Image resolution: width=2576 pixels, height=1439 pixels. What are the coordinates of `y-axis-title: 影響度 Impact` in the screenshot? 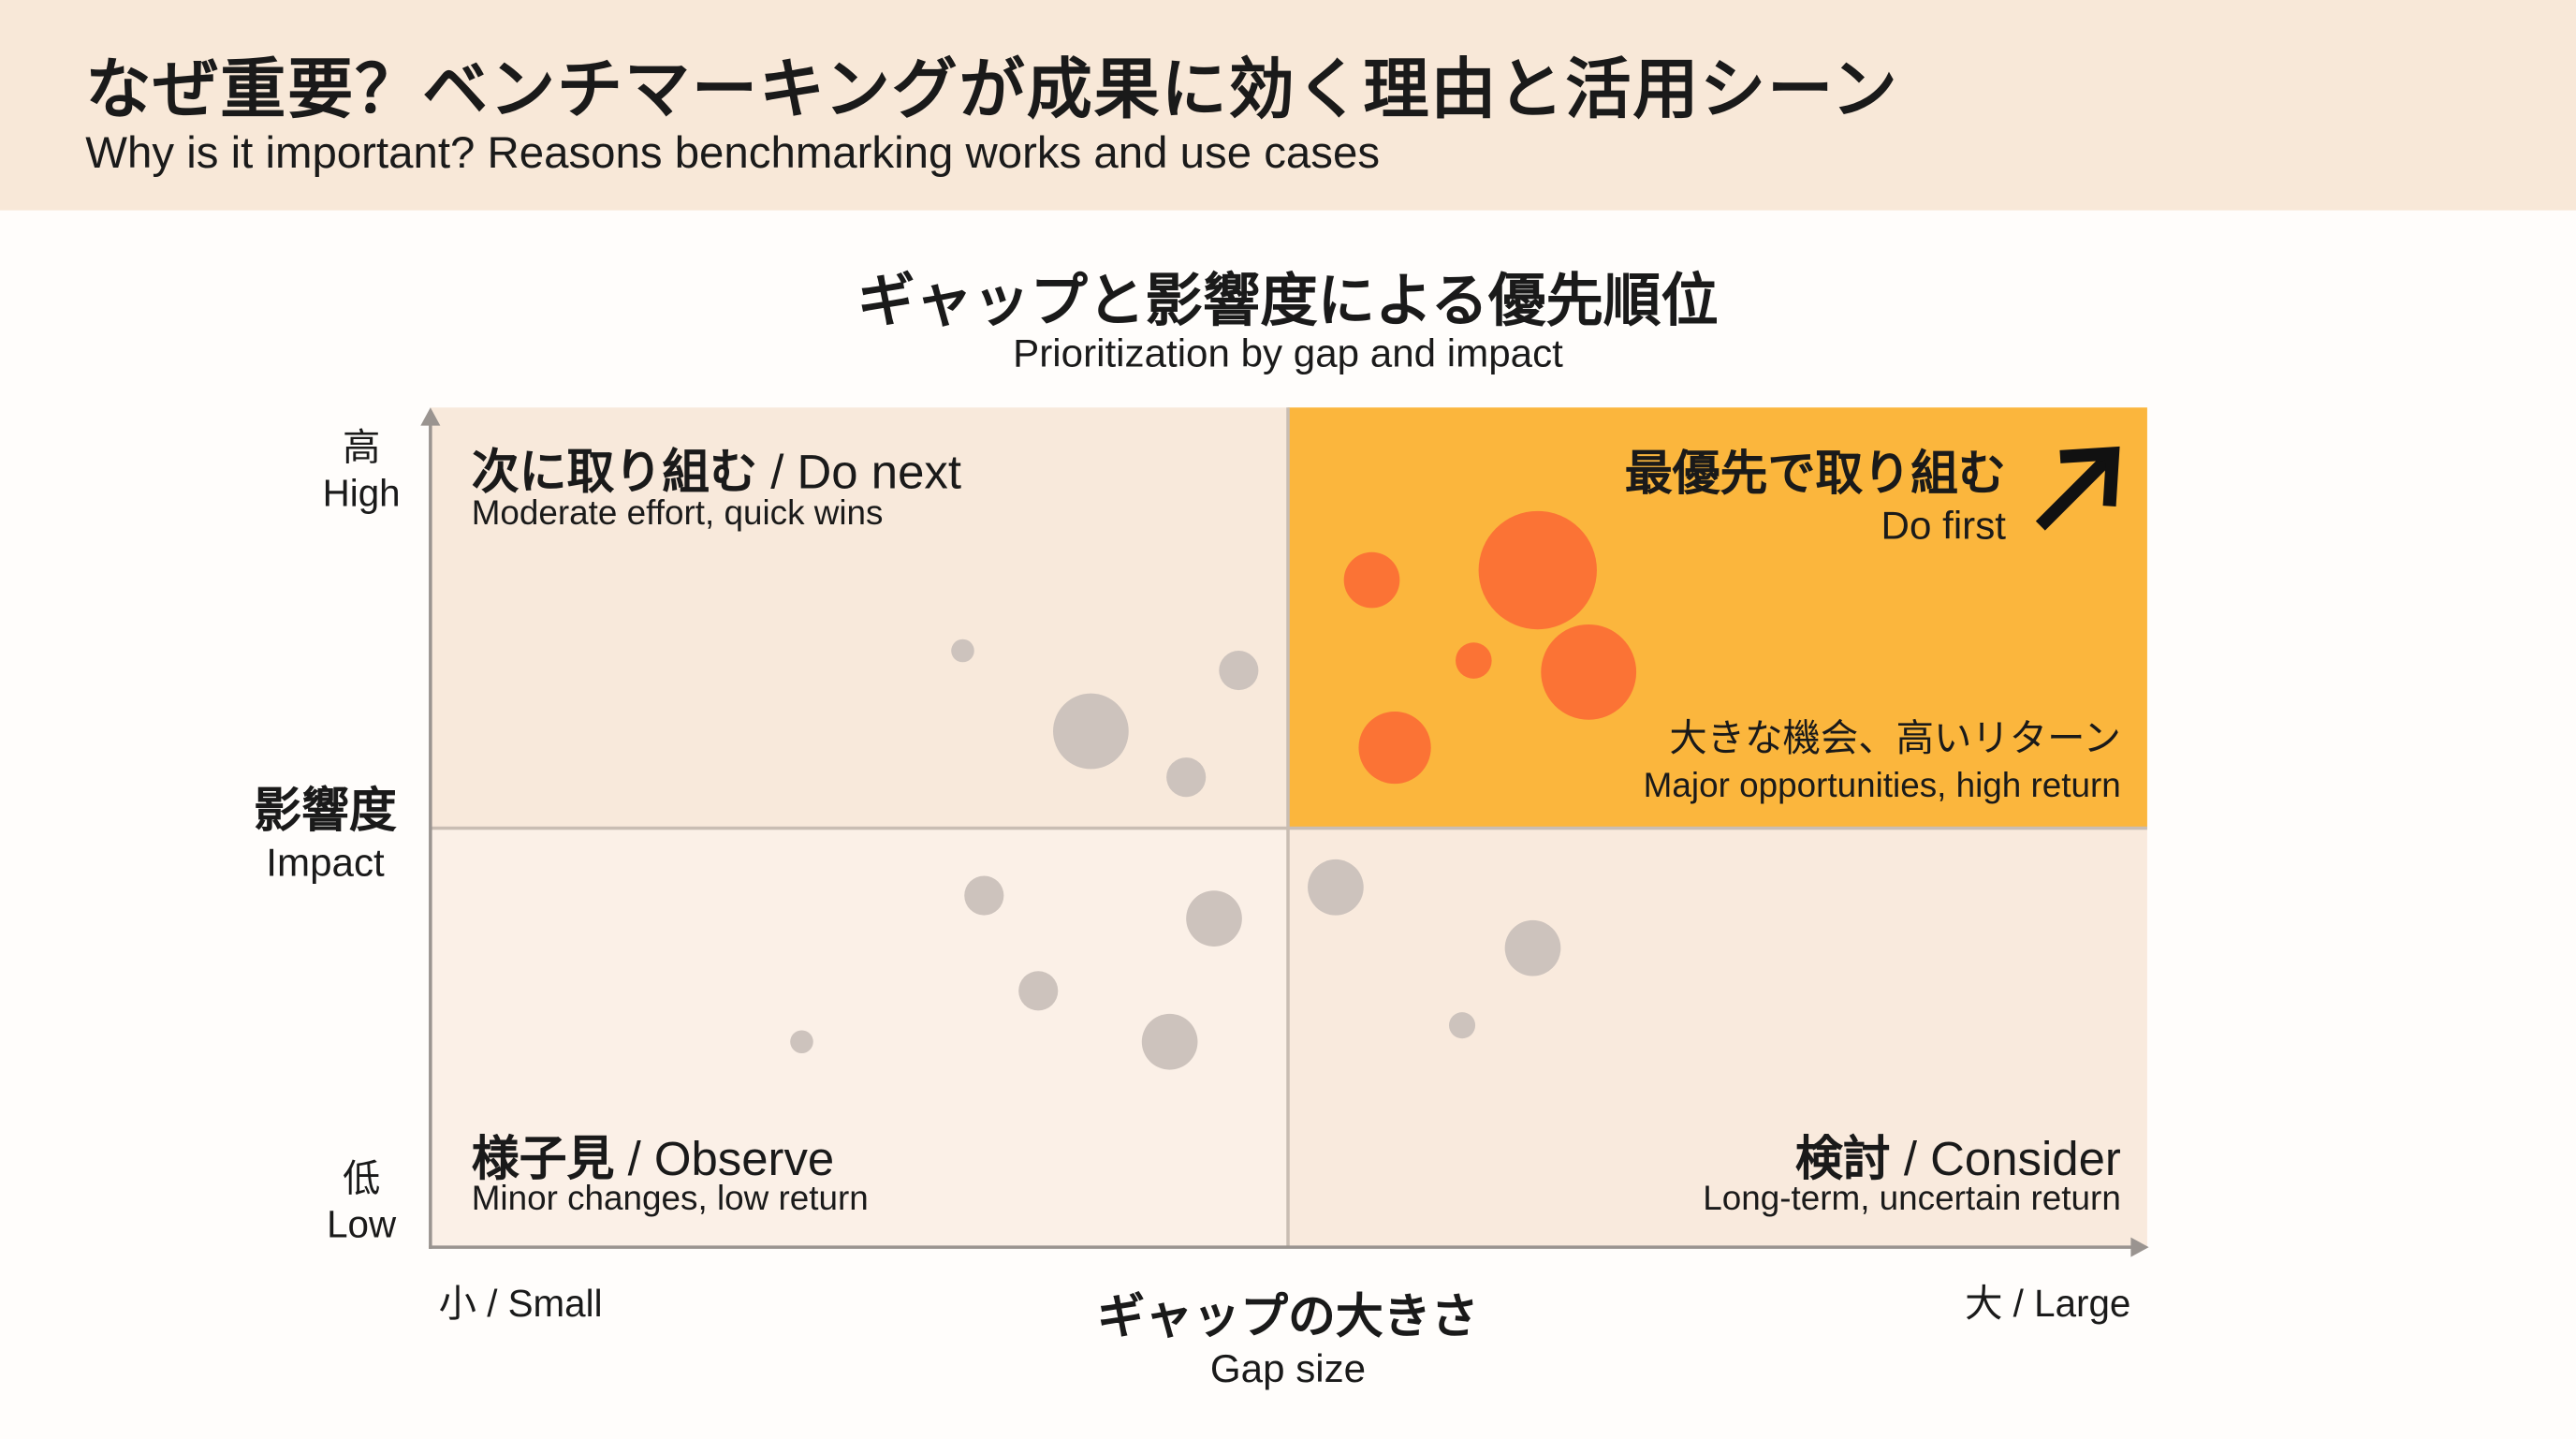 It's located at (325, 835).